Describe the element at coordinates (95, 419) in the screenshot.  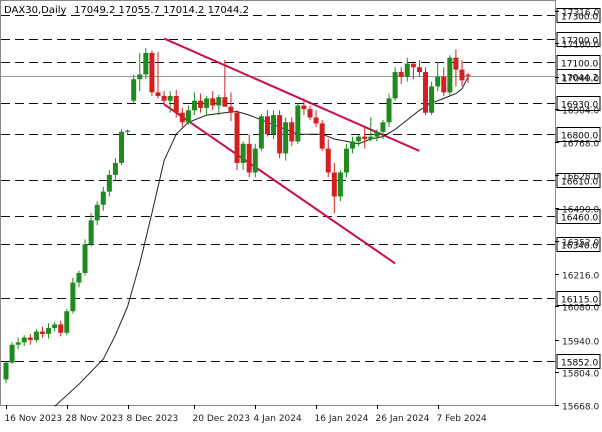
I see `x-tick-label: 28 Nov 2023` at that location.